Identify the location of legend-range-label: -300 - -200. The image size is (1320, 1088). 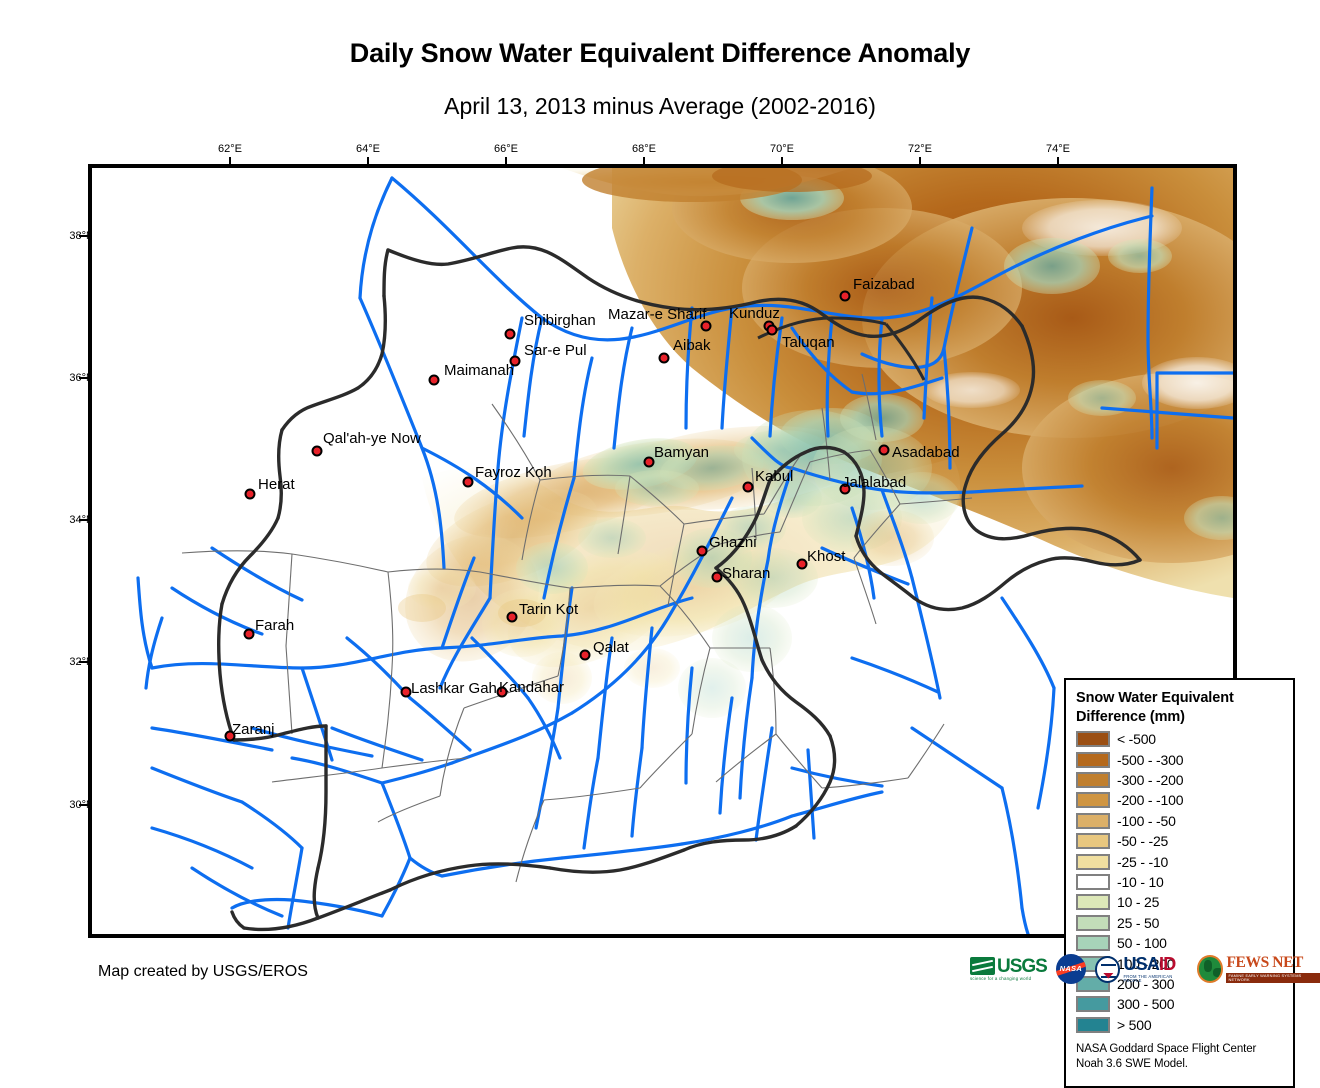
(1150, 780).